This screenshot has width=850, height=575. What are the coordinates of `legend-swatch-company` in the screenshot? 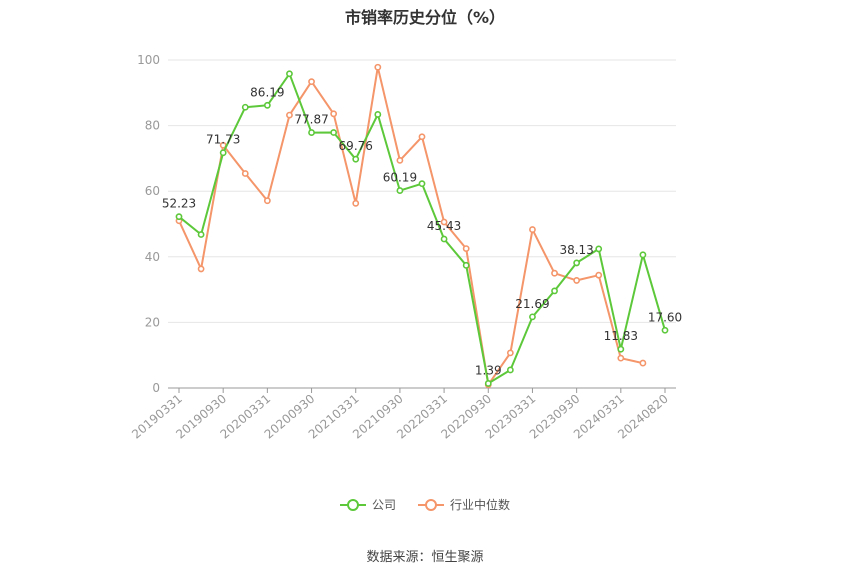 It's located at (352, 505).